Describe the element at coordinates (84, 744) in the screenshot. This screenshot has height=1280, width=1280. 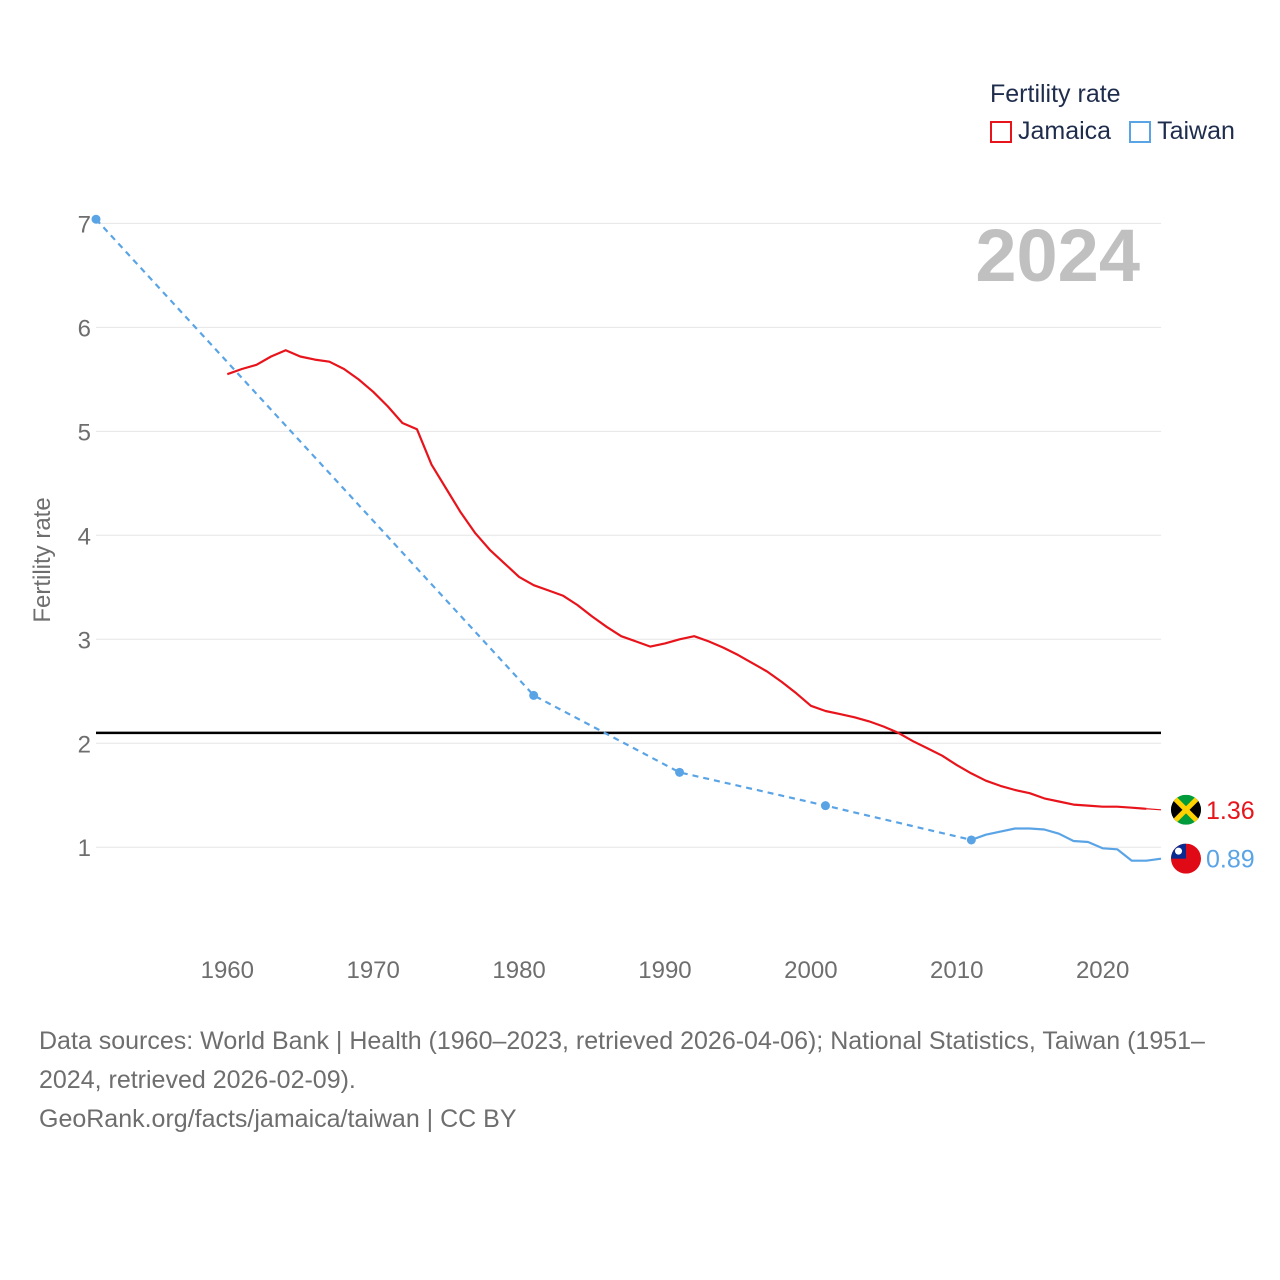
I see `y-tick-label: 2` at that location.